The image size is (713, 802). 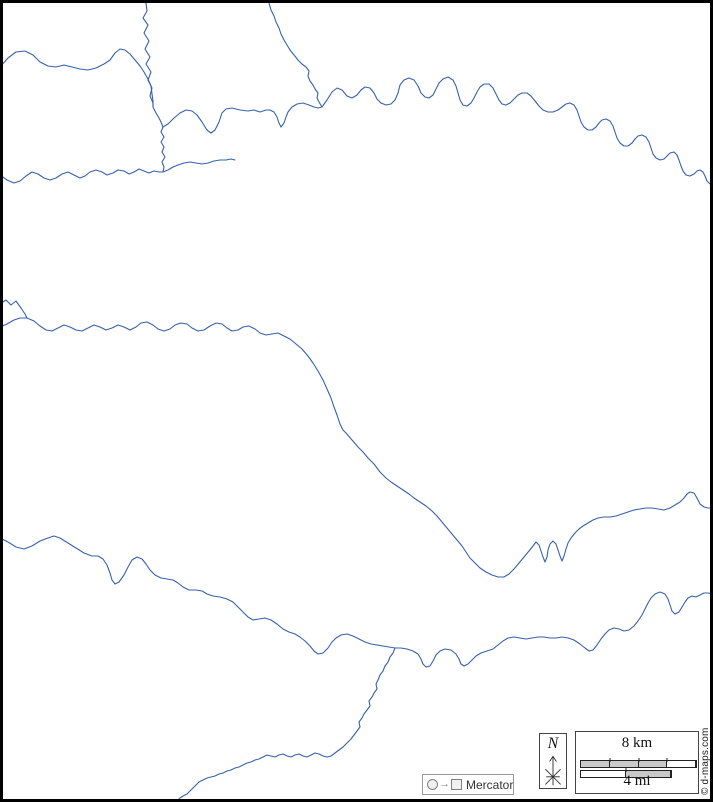 What do you see at coordinates (118, 171) in the screenshot?
I see `river-west-lower` at bounding box center [118, 171].